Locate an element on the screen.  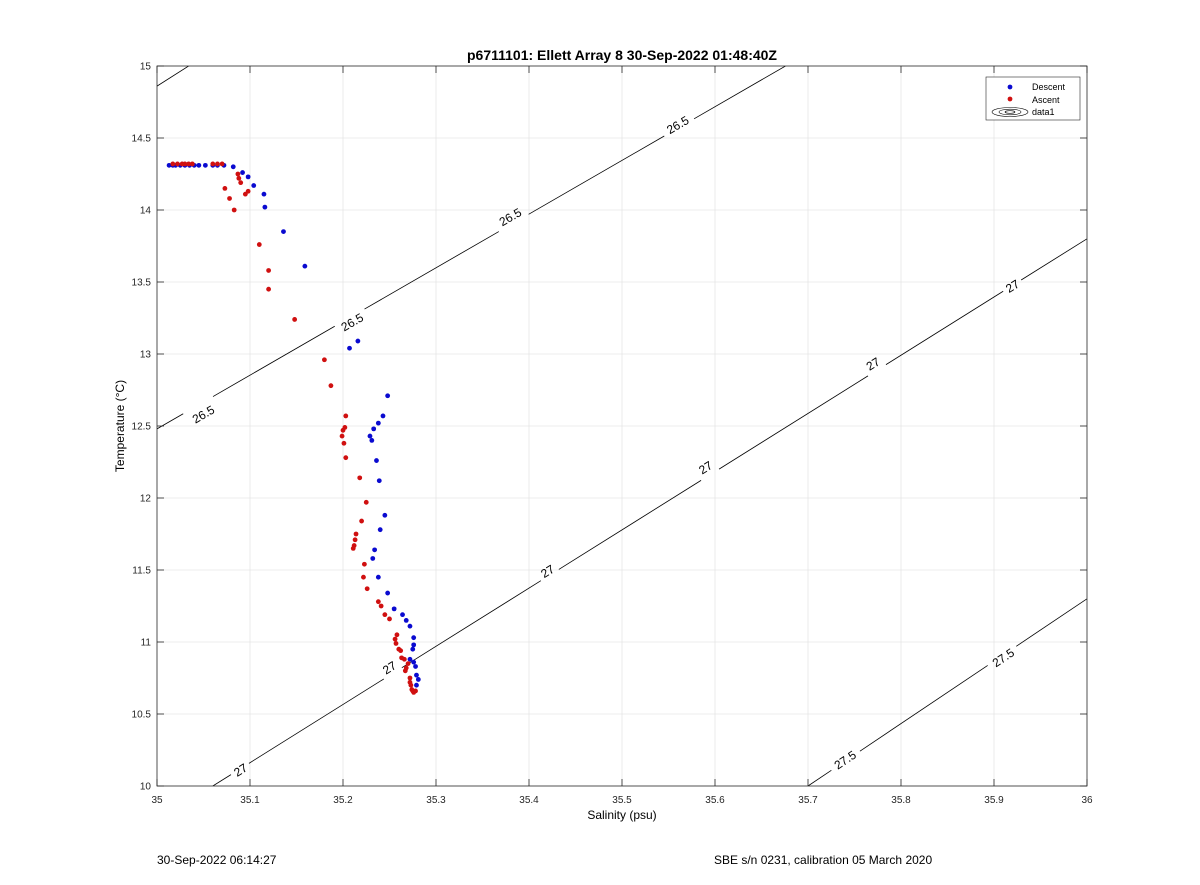
y-axis-label: Temperature (°C) is located at coordinates (120, 426).